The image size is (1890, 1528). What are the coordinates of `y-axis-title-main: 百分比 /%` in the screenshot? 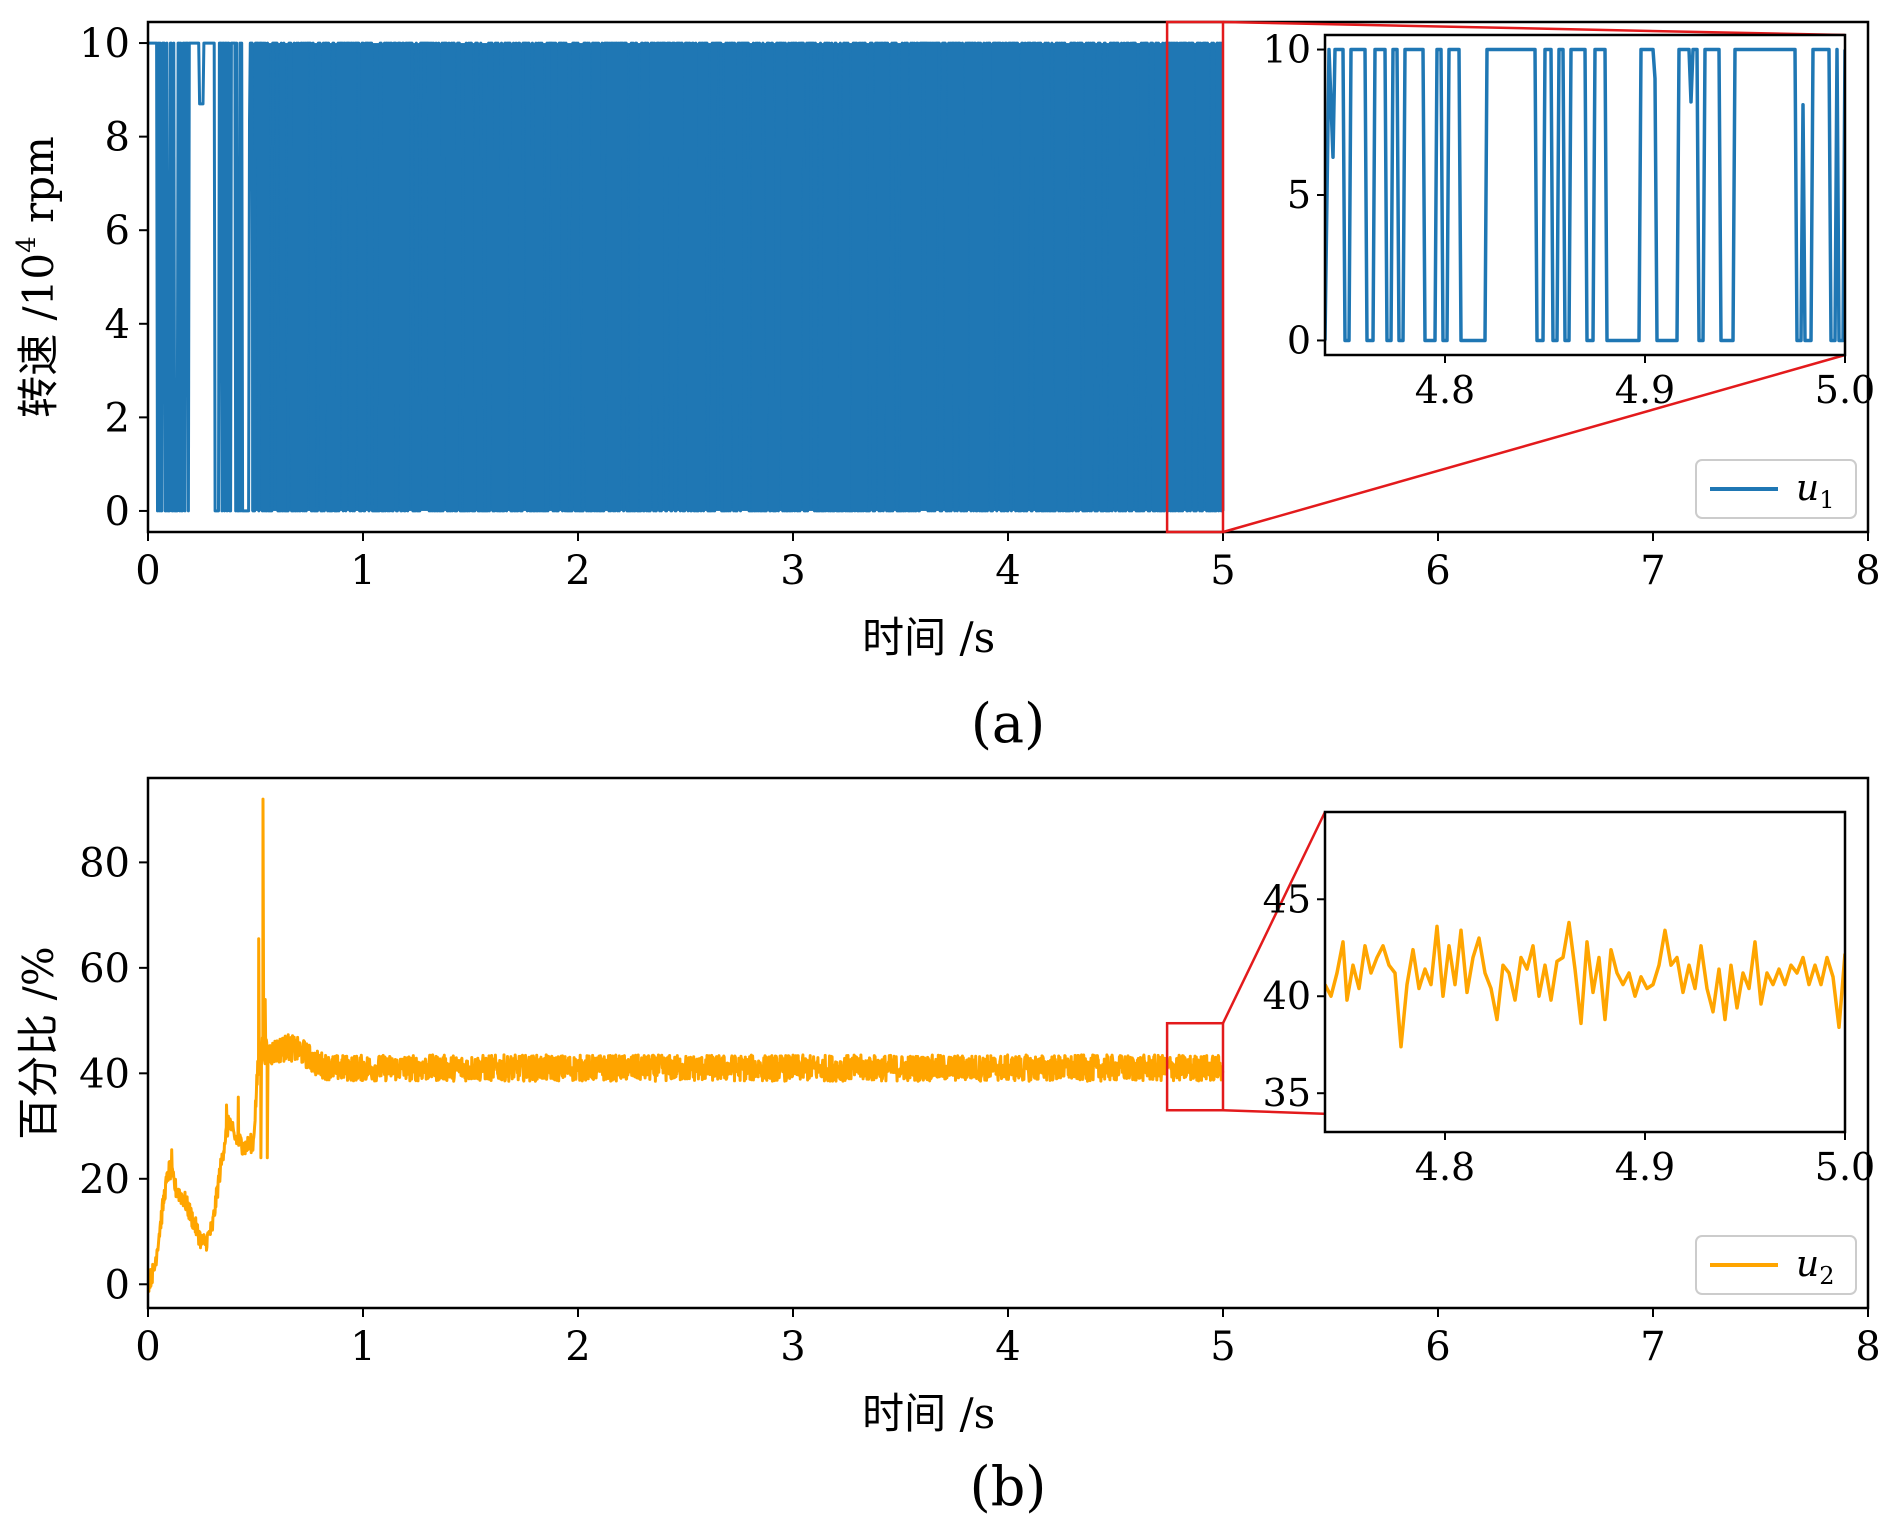 It's located at (38, 1042).